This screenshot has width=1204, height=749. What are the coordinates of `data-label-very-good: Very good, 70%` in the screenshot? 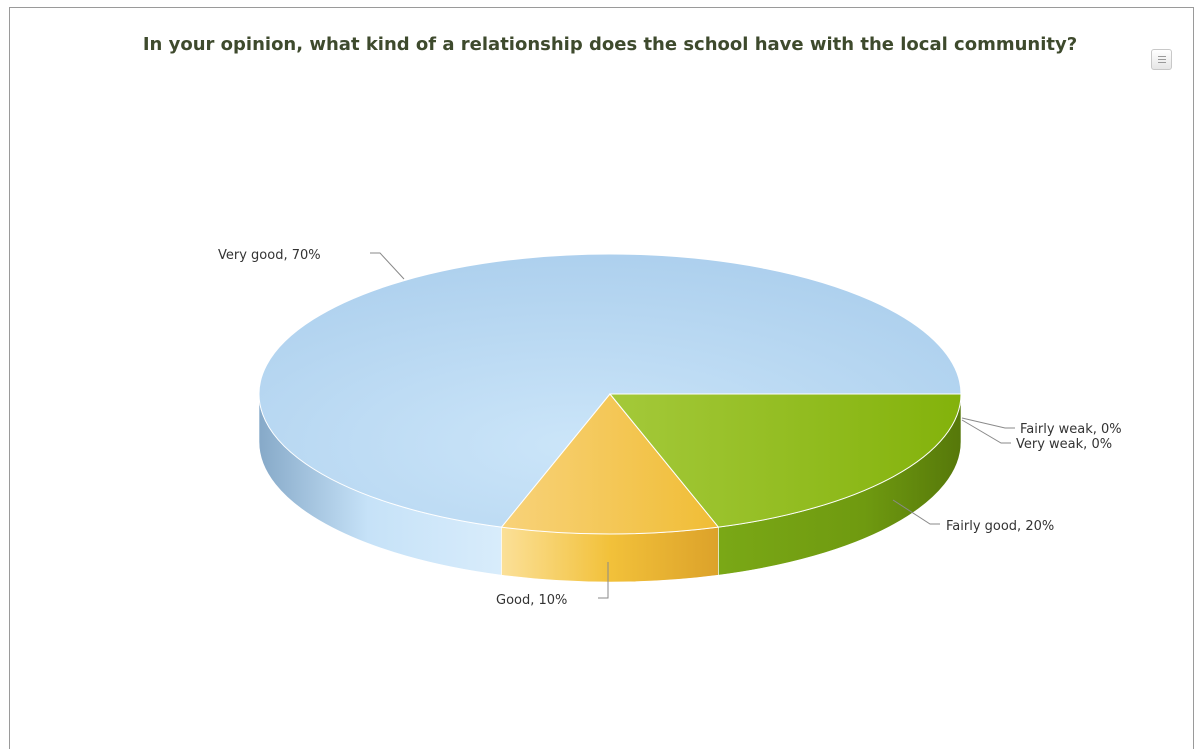 It's located at (269, 255).